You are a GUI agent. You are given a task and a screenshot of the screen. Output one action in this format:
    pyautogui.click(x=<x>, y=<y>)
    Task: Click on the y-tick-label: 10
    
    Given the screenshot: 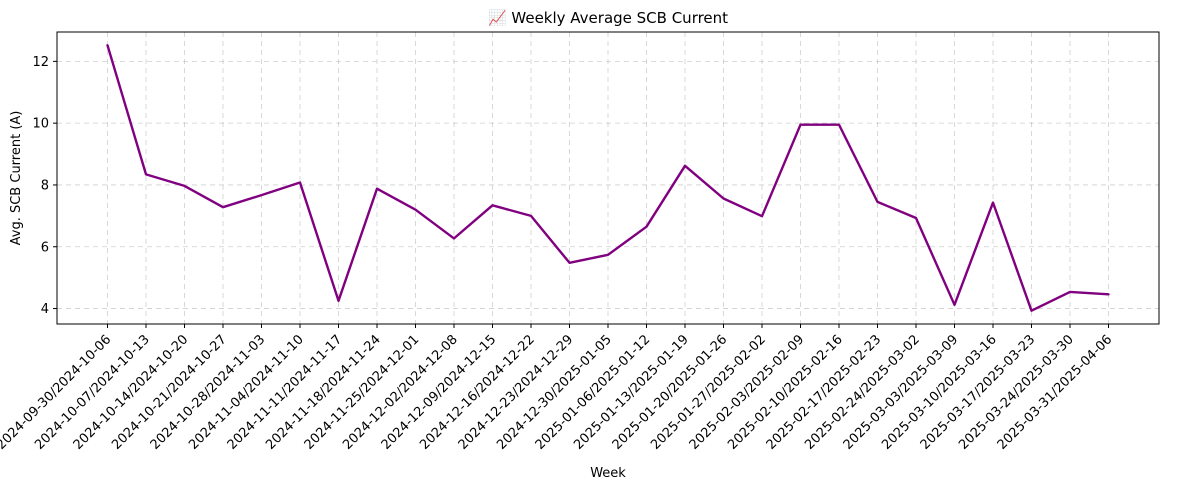 What is the action you would take?
    pyautogui.click(x=40, y=124)
    